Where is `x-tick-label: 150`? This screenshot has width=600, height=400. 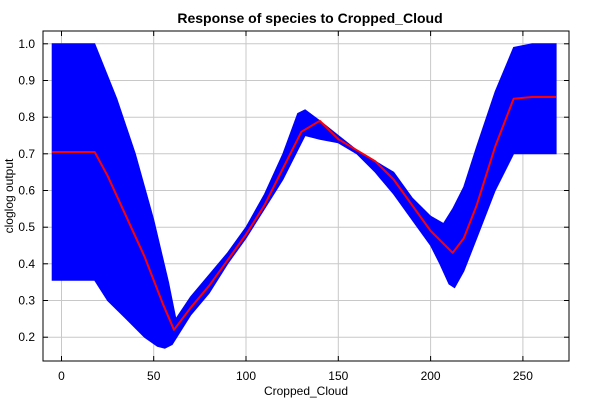 x-tick-label: 150 is located at coordinates (338, 376).